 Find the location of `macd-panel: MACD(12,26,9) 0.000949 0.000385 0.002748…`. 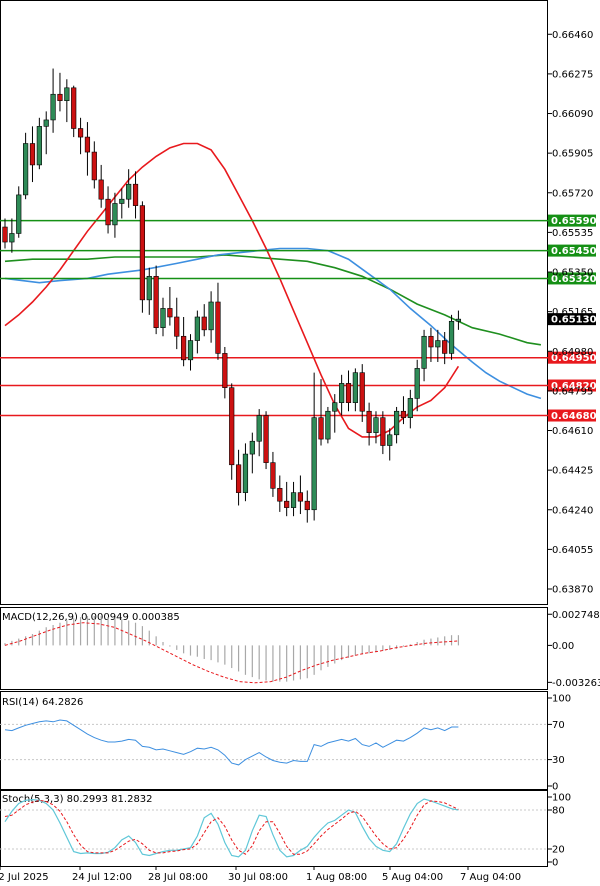

macd-panel: MACD(12,26,9) 0.000949 0.000385 0.002748… is located at coordinates (300, 648).